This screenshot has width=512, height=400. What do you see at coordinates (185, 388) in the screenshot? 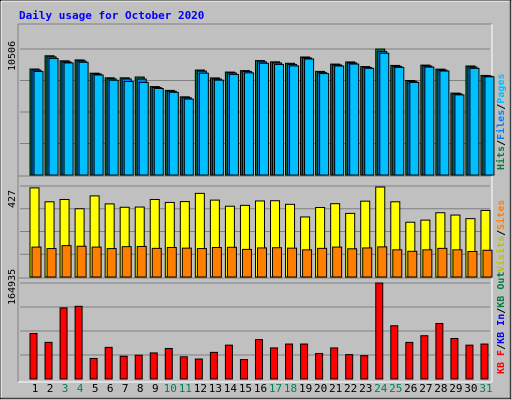
I see `day-label-11: 11` at bounding box center [185, 388].